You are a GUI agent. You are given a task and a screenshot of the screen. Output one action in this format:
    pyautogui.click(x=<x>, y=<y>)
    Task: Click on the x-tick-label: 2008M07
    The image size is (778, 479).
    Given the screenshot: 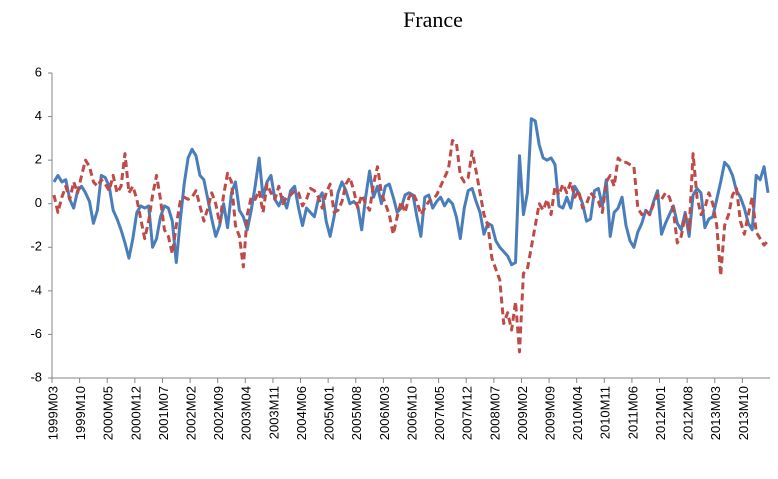 What is the action you would take?
    pyautogui.click(x=494, y=413)
    